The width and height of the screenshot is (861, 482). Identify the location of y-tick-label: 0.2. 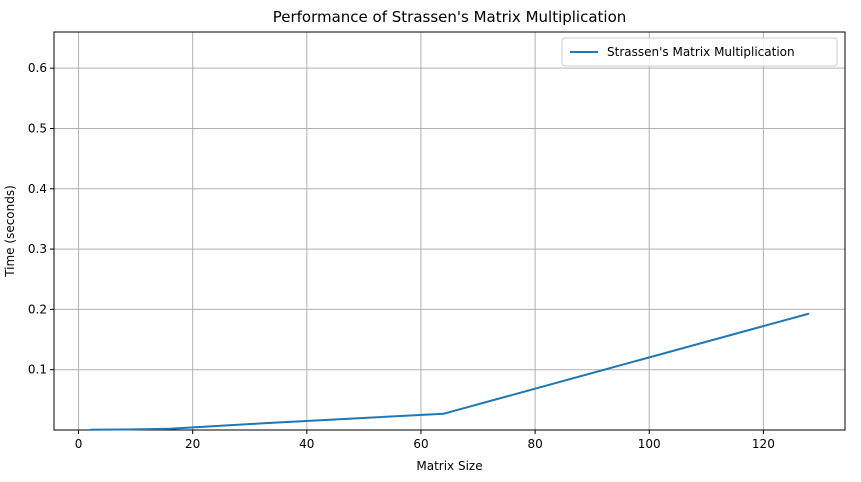
(37, 309).